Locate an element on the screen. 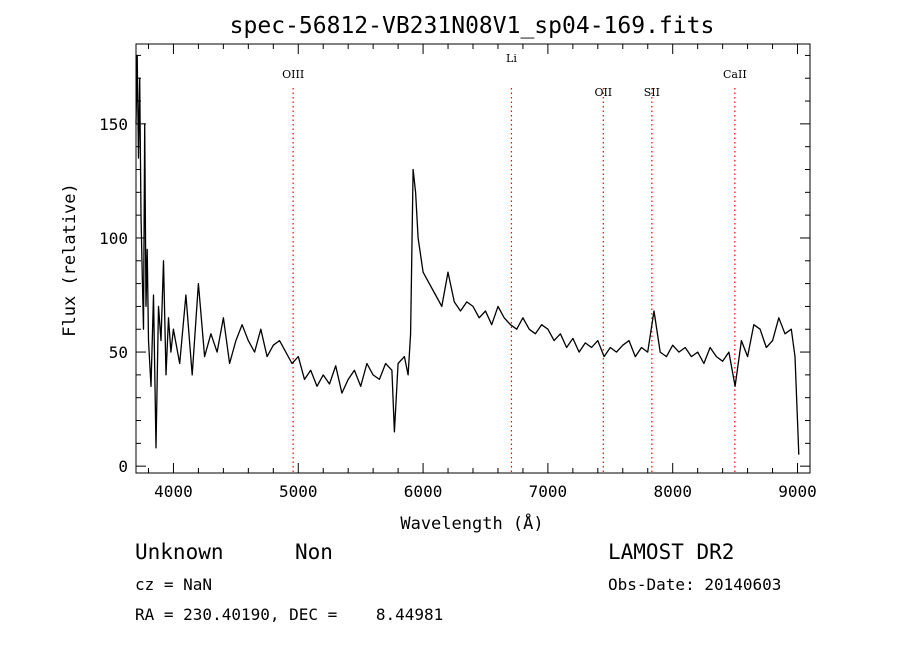  redshift-cz: cz = NaN is located at coordinates (174, 584).